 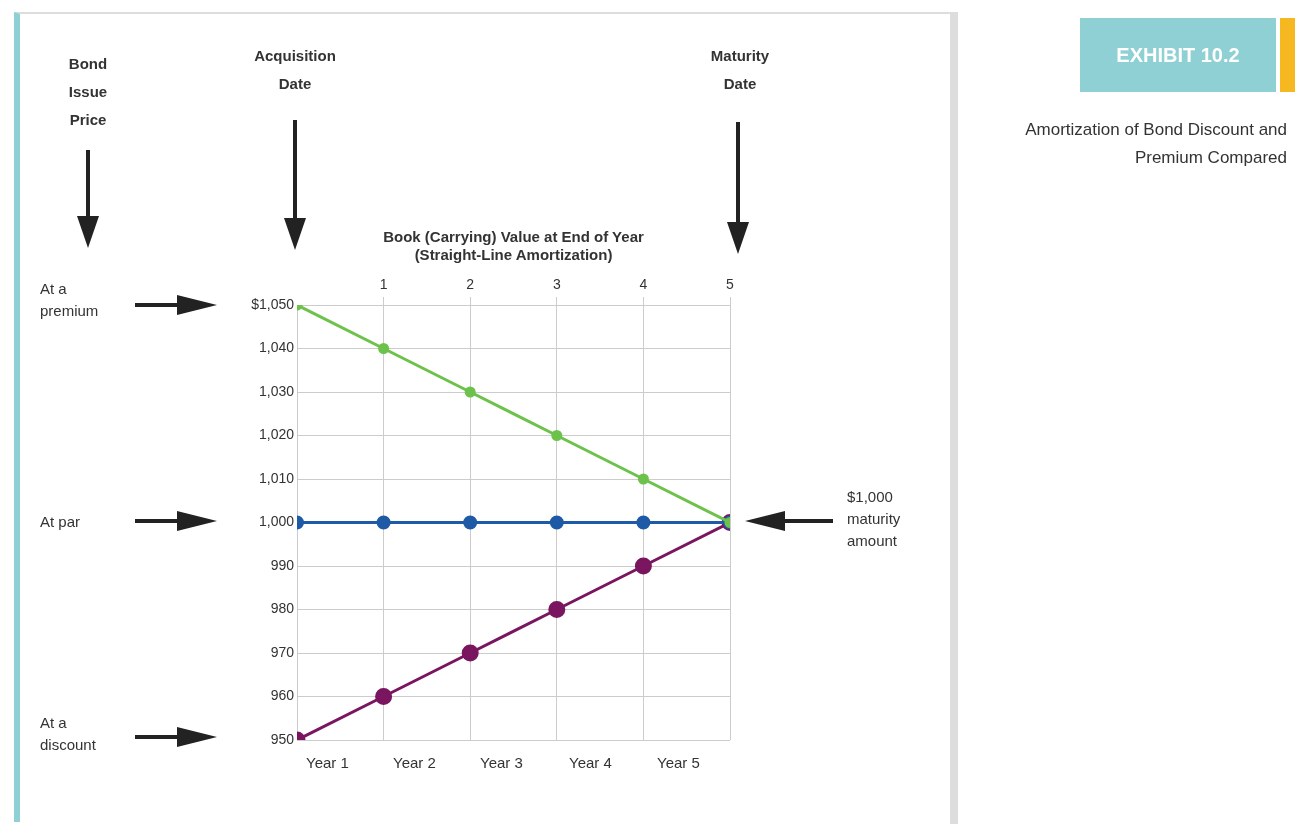 I want to click on text: Acquisition Date, so click(x=295, y=70).